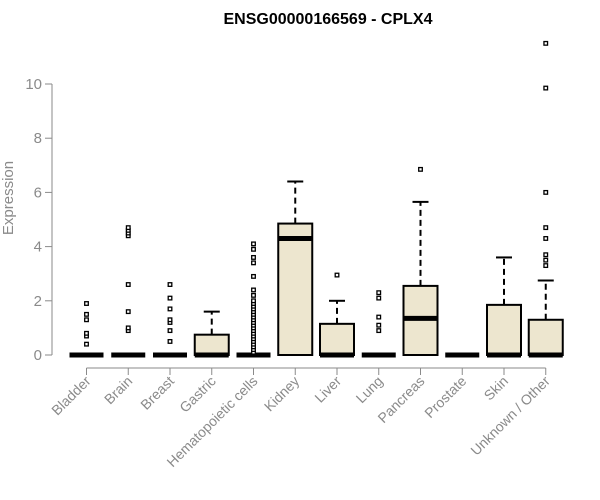  Describe the element at coordinates (496, 388) in the screenshot. I see `x-tick-label: Skin` at that location.